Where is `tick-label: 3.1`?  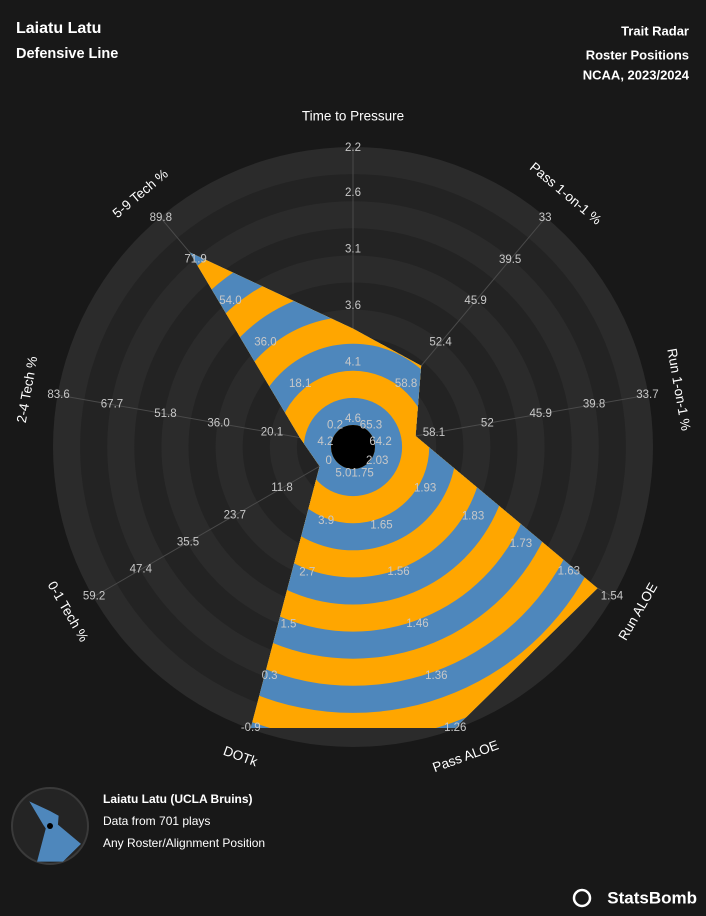
tick-label: 3.1 is located at coordinates (353, 250).